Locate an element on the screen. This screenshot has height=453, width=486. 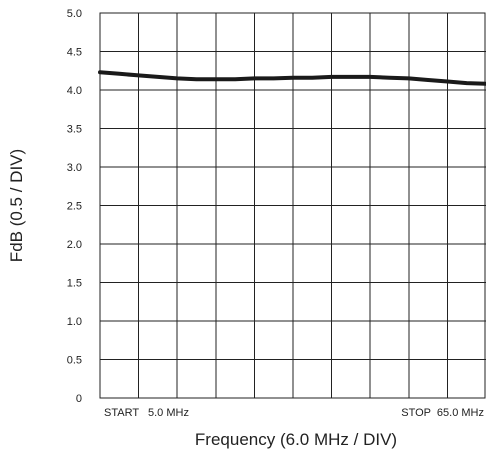
y-tick-labels: 0 0.5 1.0 1.5 2.0 2.5 3.0 3.5 4.0 4.5 5.0 is located at coordinates (74, 206).